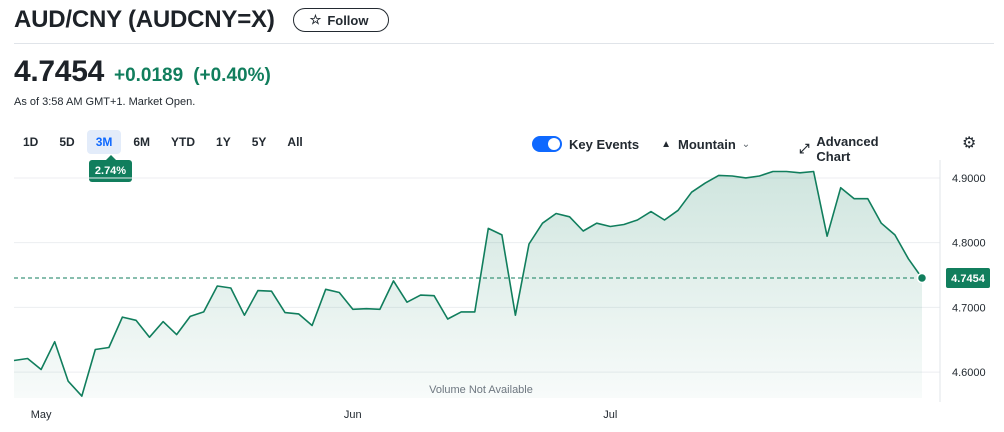 The height and width of the screenshot is (432, 1004). What do you see at coordinates (41, 415) in the screenshot?
I see `x-tick-label: May` at bounding box center [41, 415].